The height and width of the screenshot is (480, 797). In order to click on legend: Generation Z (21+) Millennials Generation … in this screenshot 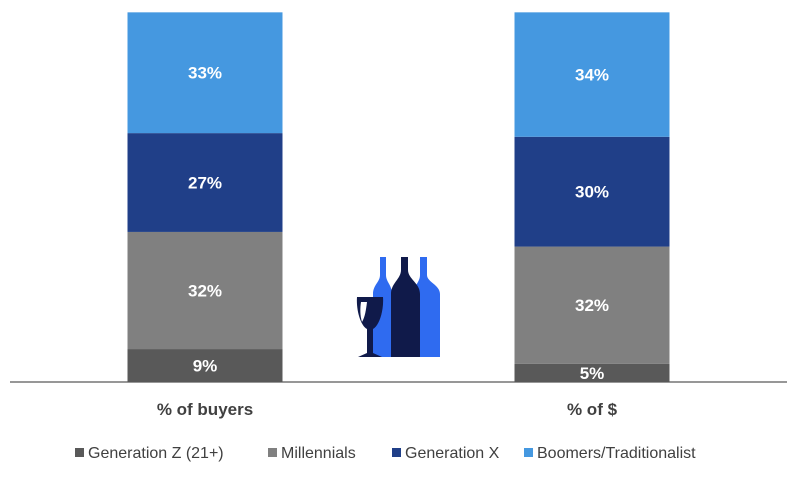, I will do `click(385, 453)`.